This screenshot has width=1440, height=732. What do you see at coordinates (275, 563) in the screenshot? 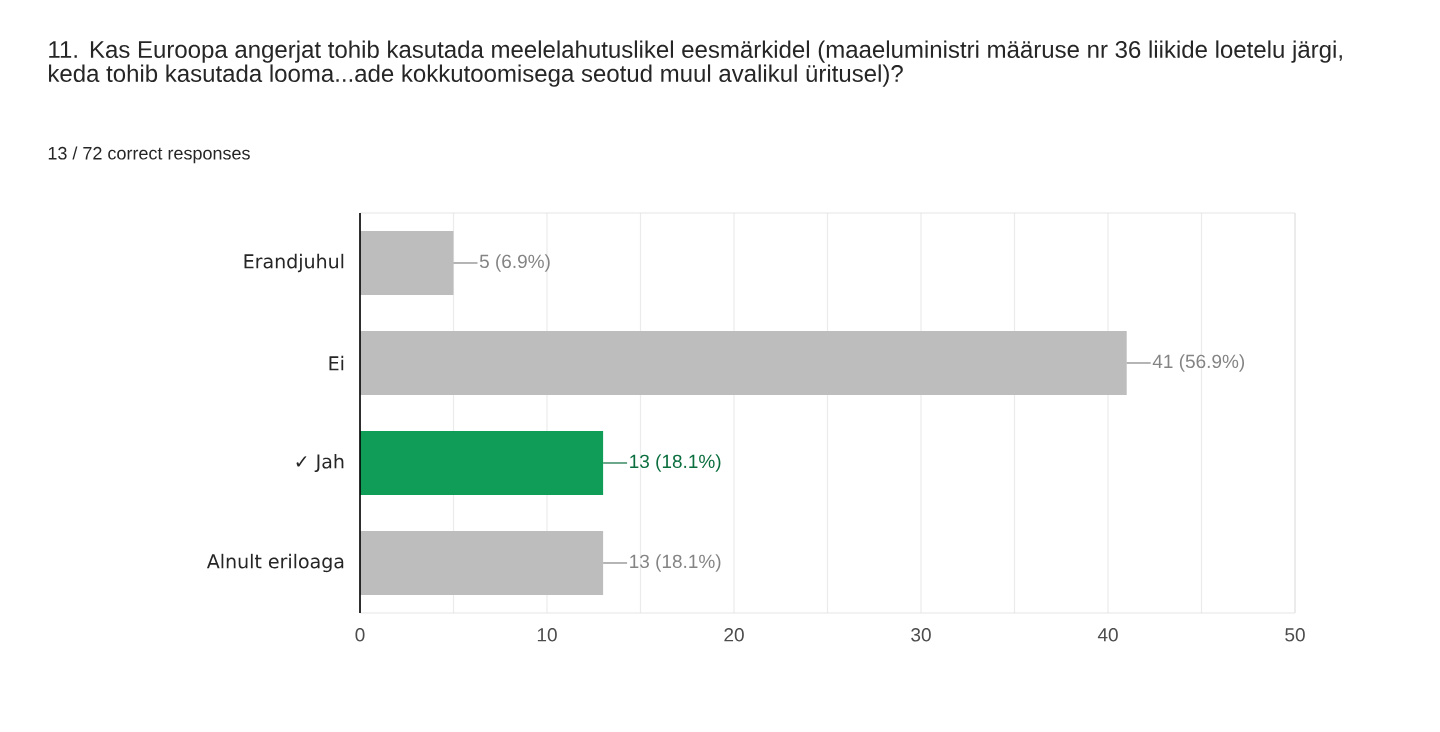
I see `y-tick-label: Alnult eriloaga` at bounding box center [275, 563].